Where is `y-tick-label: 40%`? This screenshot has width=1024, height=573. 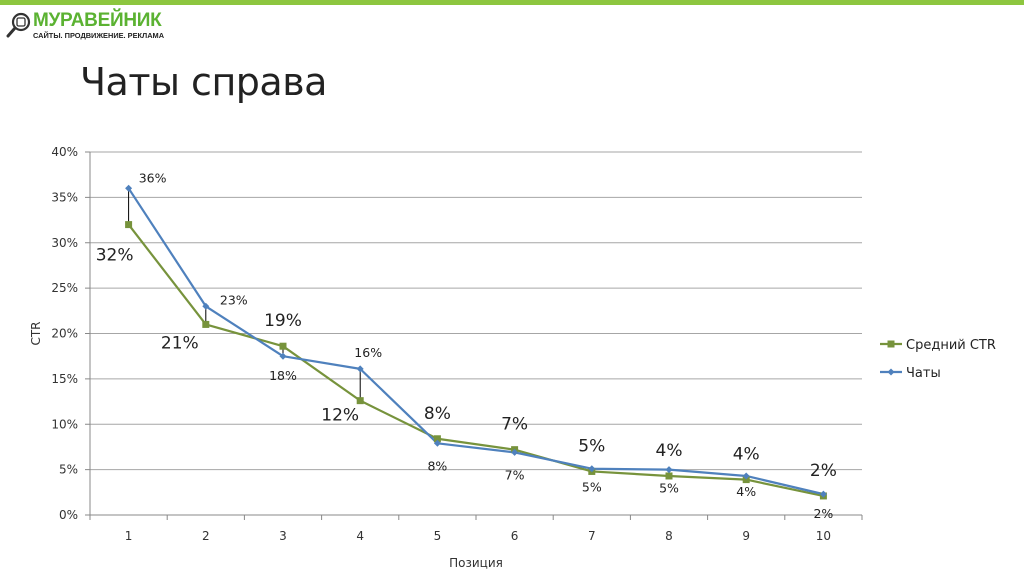 y-tick-label: 40% is located at coordinates (64, 152).